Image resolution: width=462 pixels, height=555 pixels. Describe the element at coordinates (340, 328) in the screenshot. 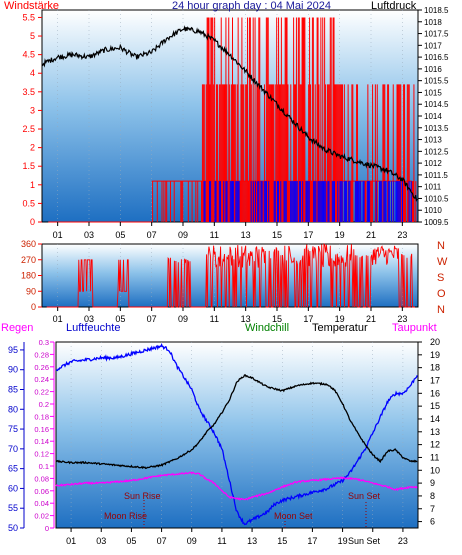

I see `temperatur-label: Temperatur` at that location.